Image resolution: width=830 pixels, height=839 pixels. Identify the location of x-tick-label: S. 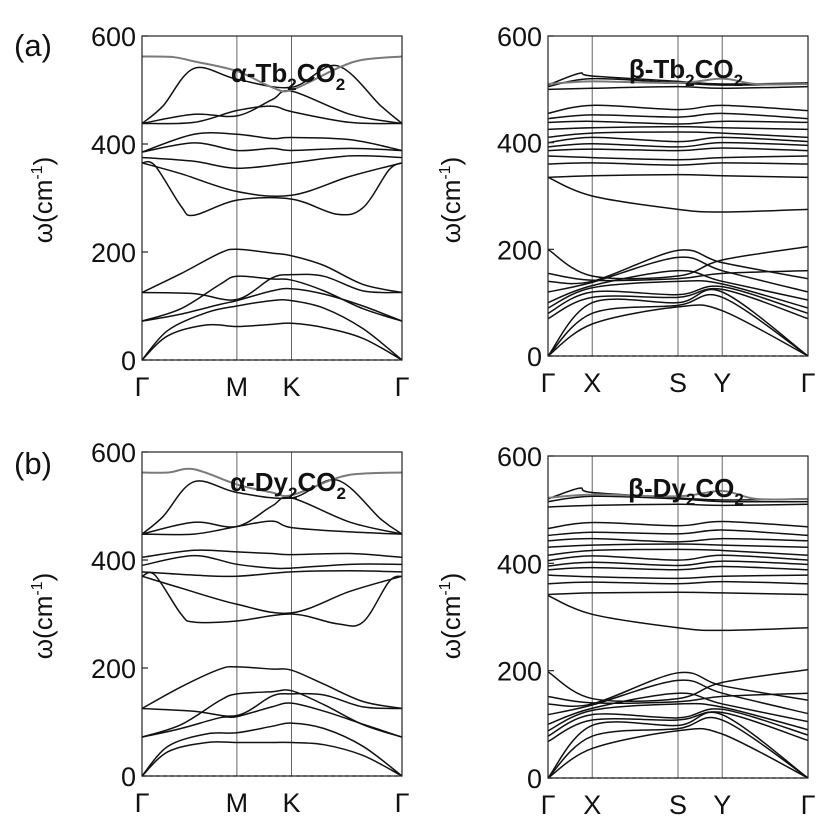
(678, 805).